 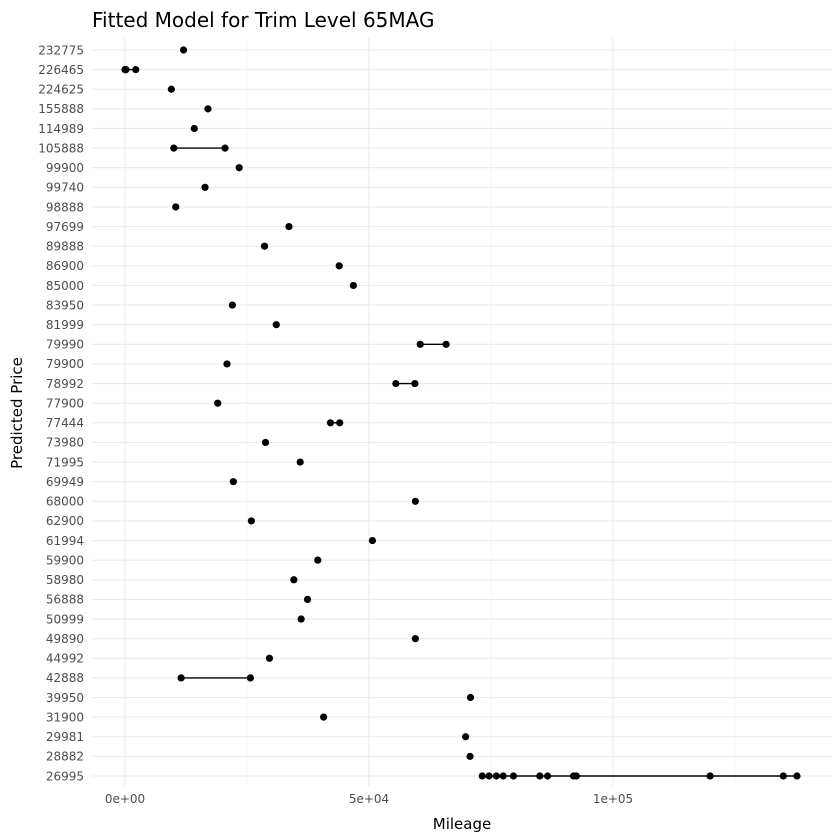 What do you see at coordinates (65, 580) in the screenshot?
I see `y-tick-label: 58980` at bounding box center [65, 580].